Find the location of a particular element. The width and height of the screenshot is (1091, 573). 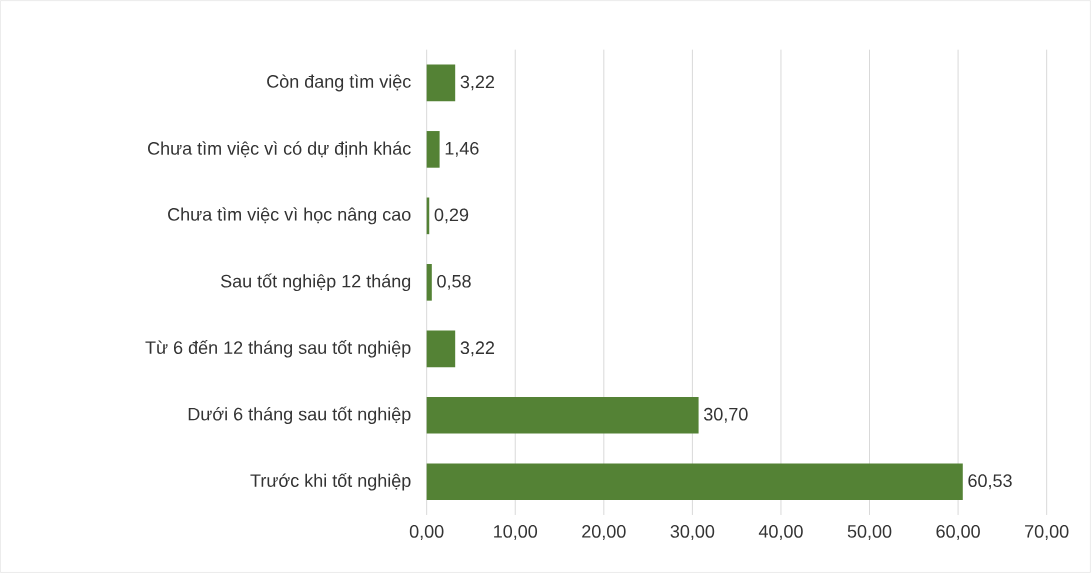

x-tick-label: 60,00 is located at coordinates (958, 532).